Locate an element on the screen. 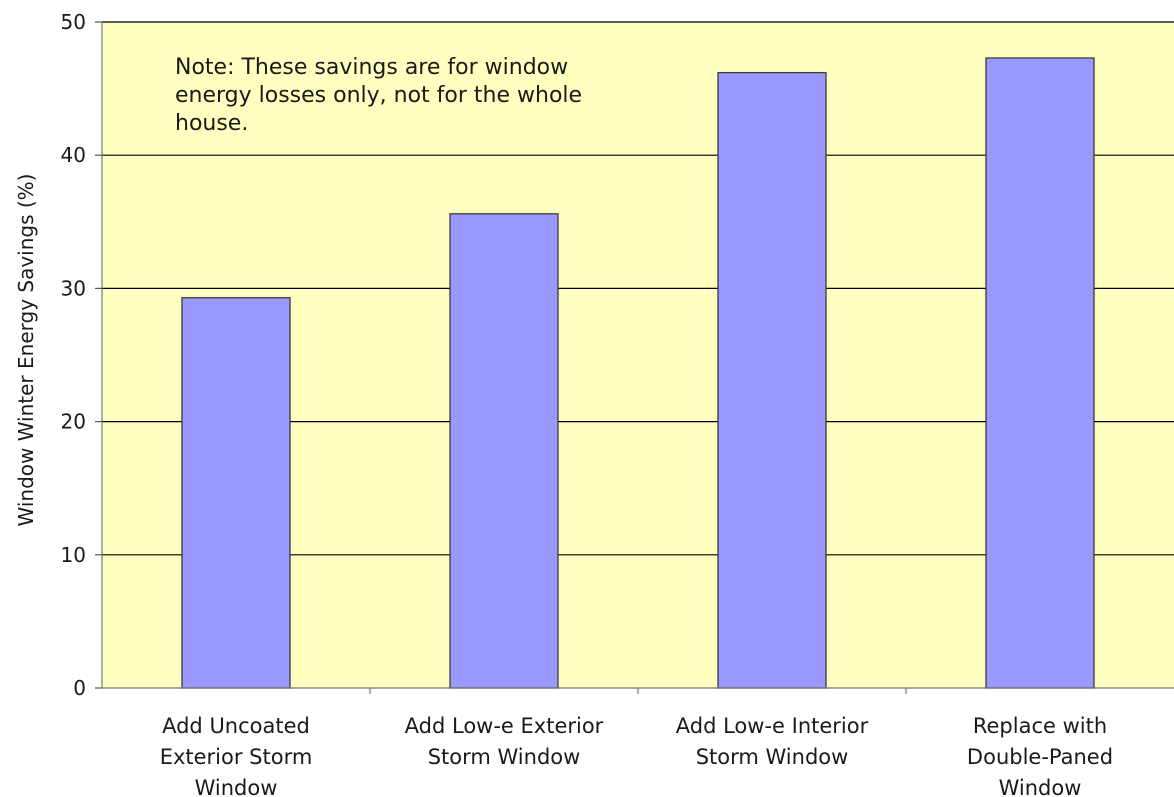 Image resolution: width=1174 pixels, height=797 pixels. x-category-label: Add Uncoated Exterior Storm Window is located at coordinates (236, 755).